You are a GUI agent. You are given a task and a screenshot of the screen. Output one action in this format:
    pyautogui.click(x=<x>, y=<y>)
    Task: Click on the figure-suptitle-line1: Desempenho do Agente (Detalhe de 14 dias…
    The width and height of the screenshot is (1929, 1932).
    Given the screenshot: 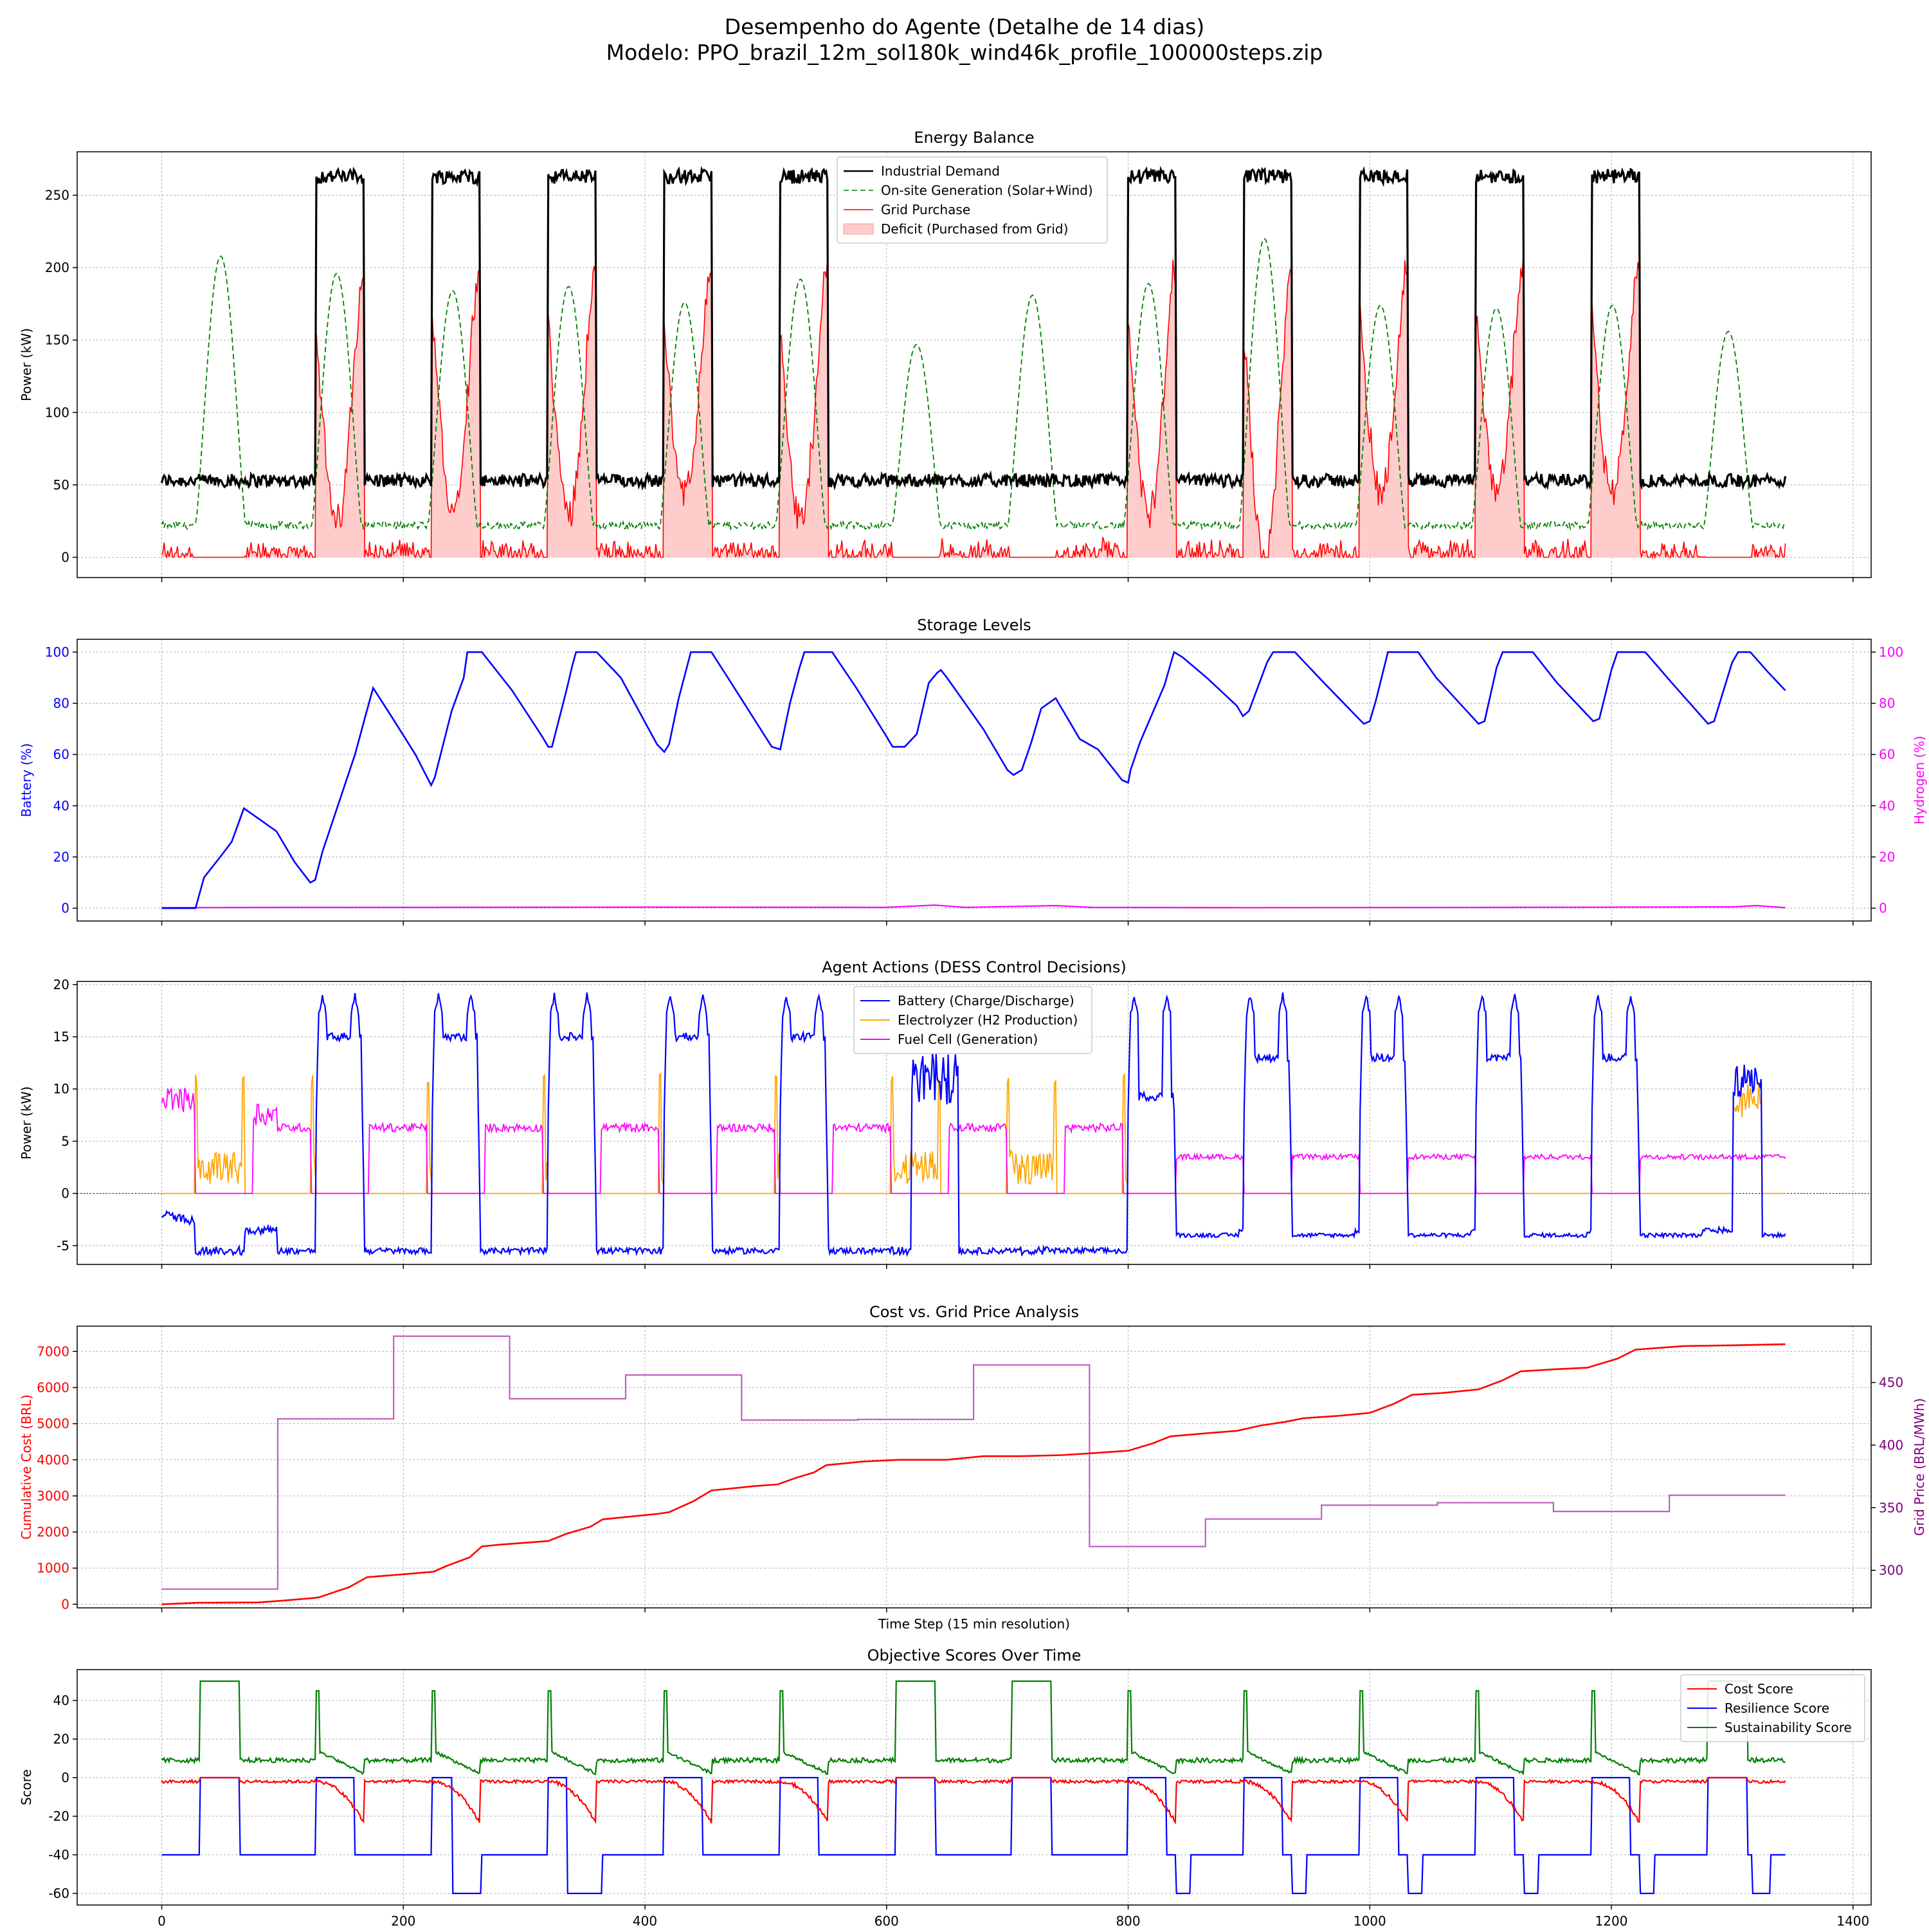 What is the action you would take?
    pyautogui.click(x=964, y=27)
    